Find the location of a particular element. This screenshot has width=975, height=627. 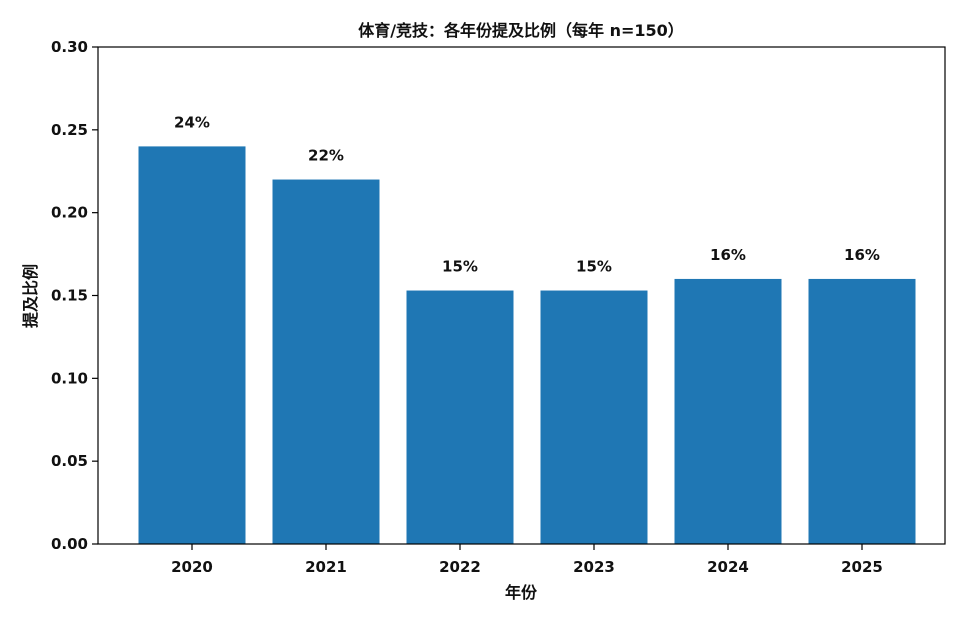

x-tick-label: 2021 is located at coordinates (326, 567).